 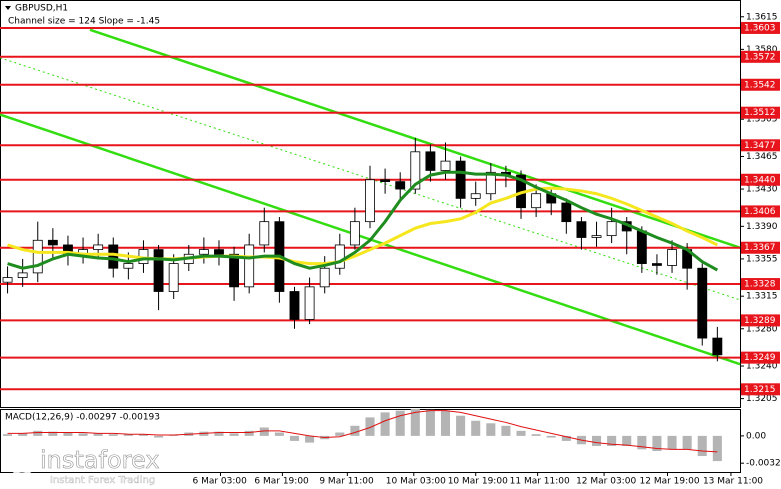 What do you see at coordinates (760, 321) in the screenshot?
I see `level-label: 1.3289` at bounding box center [760, 321].